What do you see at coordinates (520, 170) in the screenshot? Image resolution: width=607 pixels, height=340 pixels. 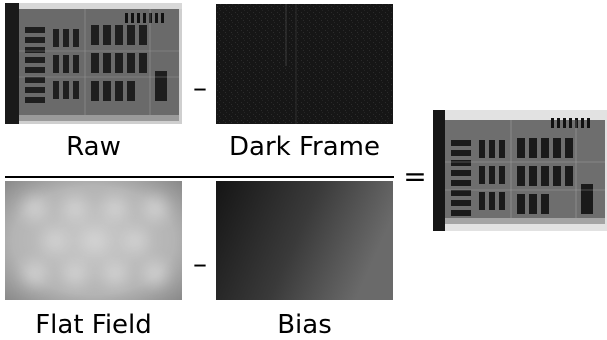 I see `result-image` at bounding box center [520, 170].